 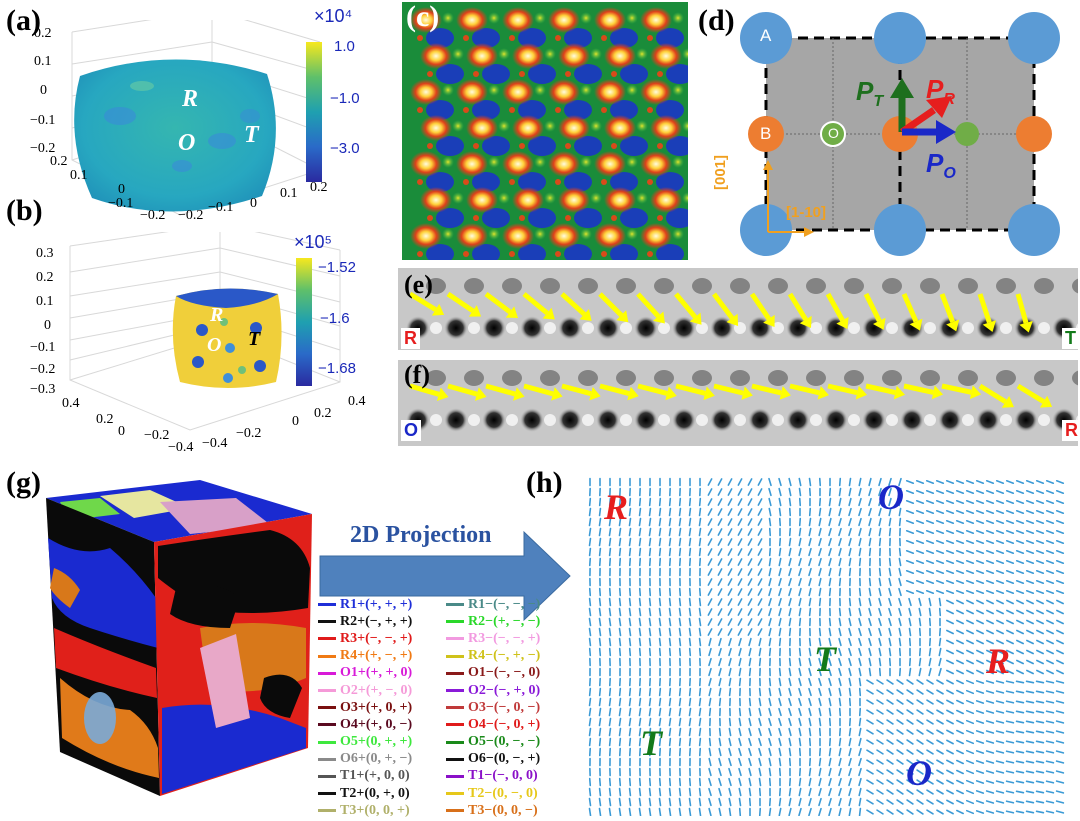 What do you see at coordinates (738, 309) in the screenshot?
I see `panel-e-stem-image` at bounding box center [738, 309].